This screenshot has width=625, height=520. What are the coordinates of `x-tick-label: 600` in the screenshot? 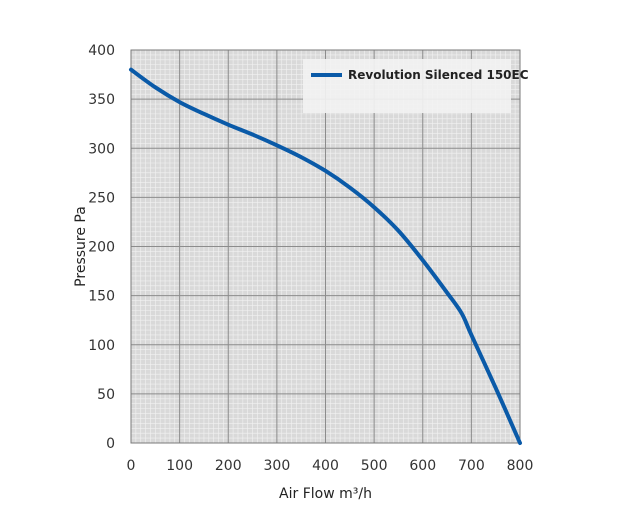 It's located at (422, 466).